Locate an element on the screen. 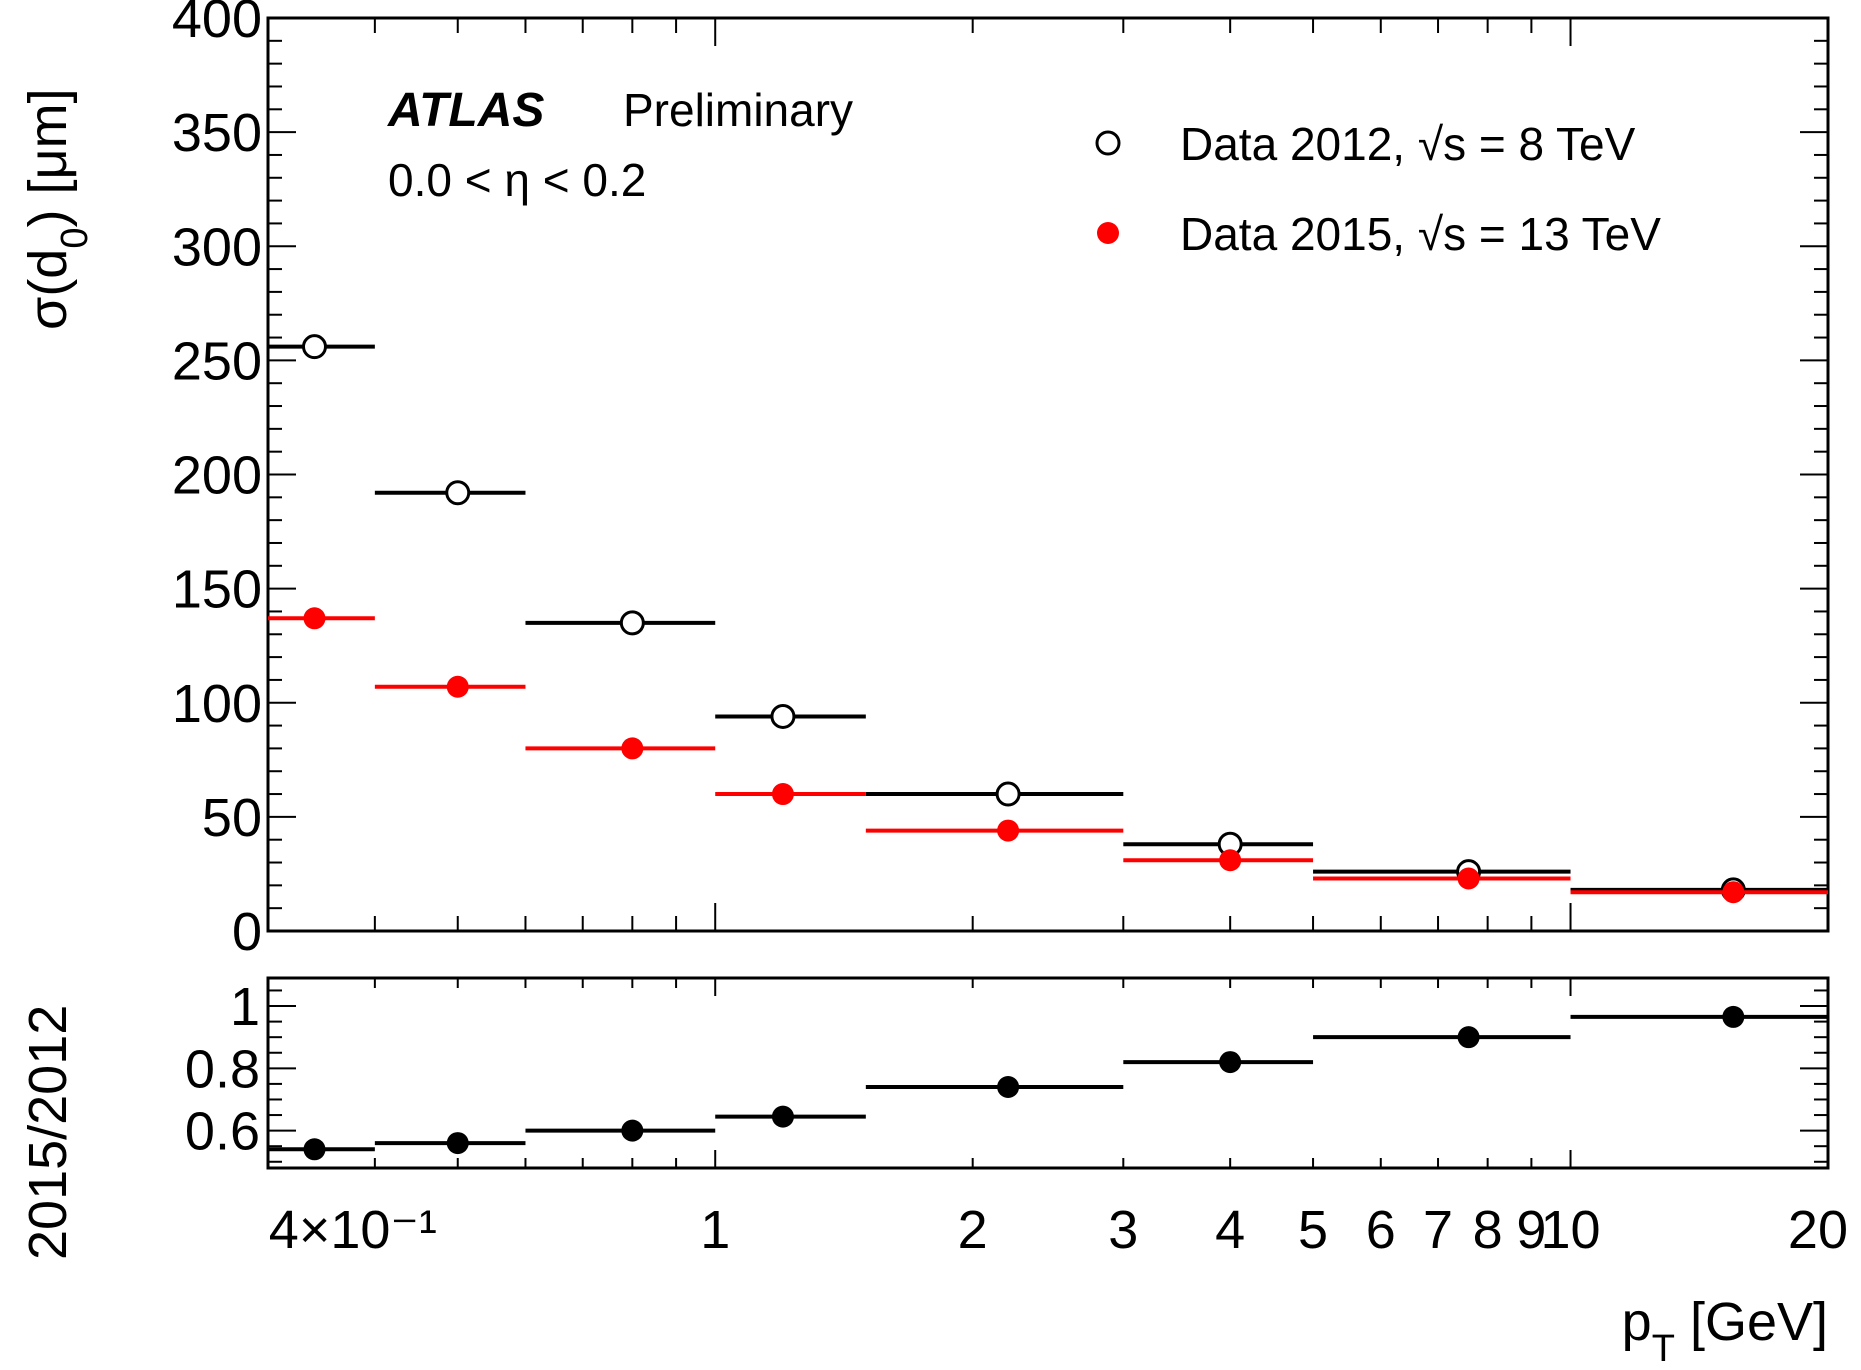 This screenshot has height=1370, width=1861. x-tick-label: 1 is located at coordinates (715, 1230).